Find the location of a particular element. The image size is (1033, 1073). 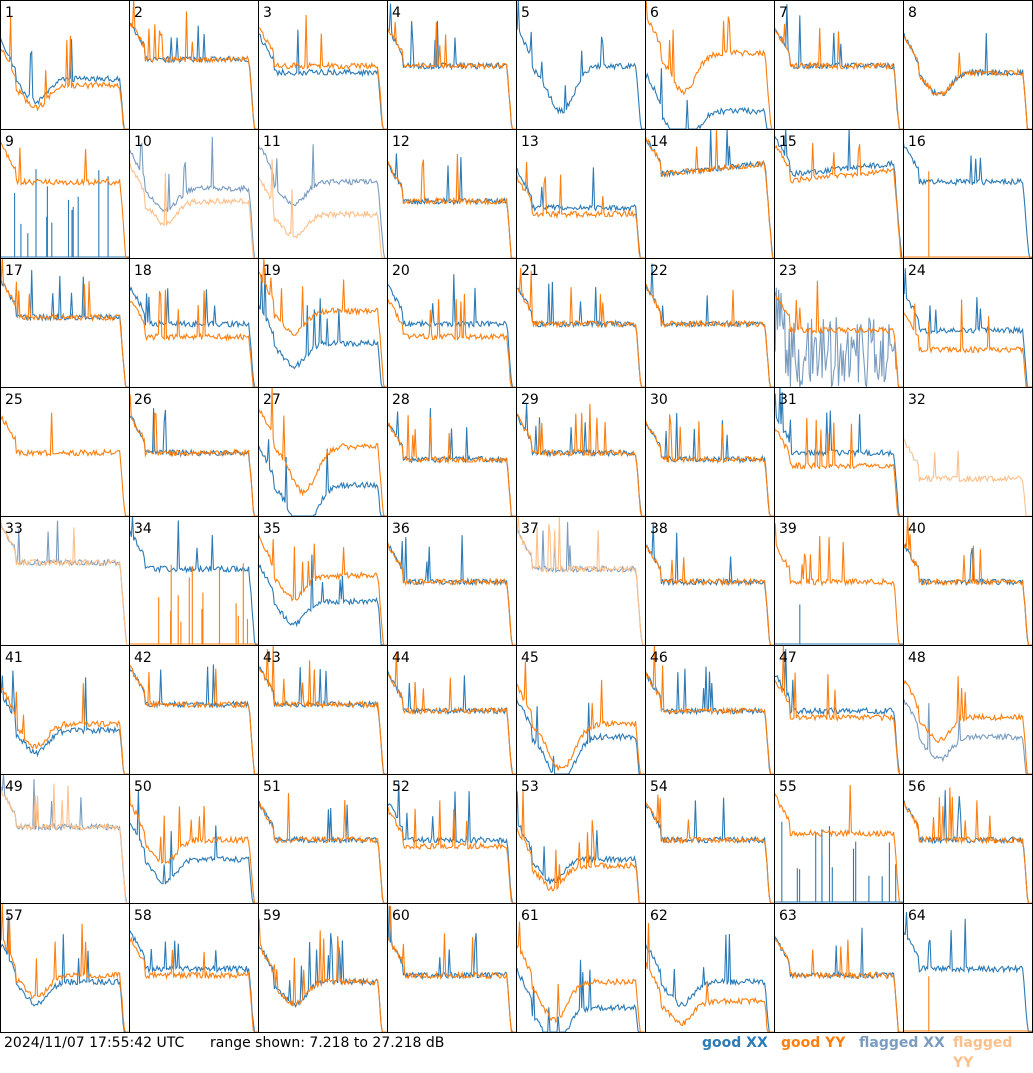

panel-4: 4 is located at coordinates (452, 65).